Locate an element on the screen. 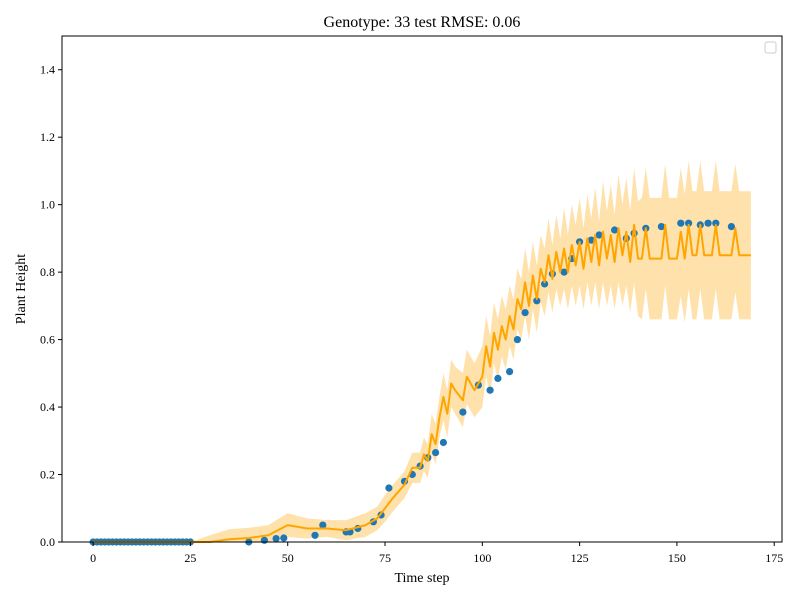 The width and height of the screenshot is (800, 605). y-tick-label: 0.6 is located at coordinates (47, 340).